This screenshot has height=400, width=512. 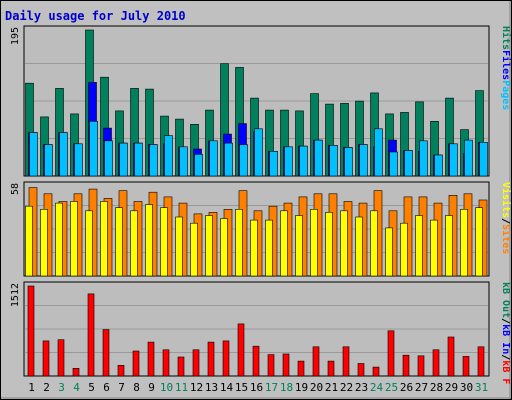 What do you see at coordinates (506, 65) in the screenshot?
I see `legend-item: Files` at bounding box center [506, 65].